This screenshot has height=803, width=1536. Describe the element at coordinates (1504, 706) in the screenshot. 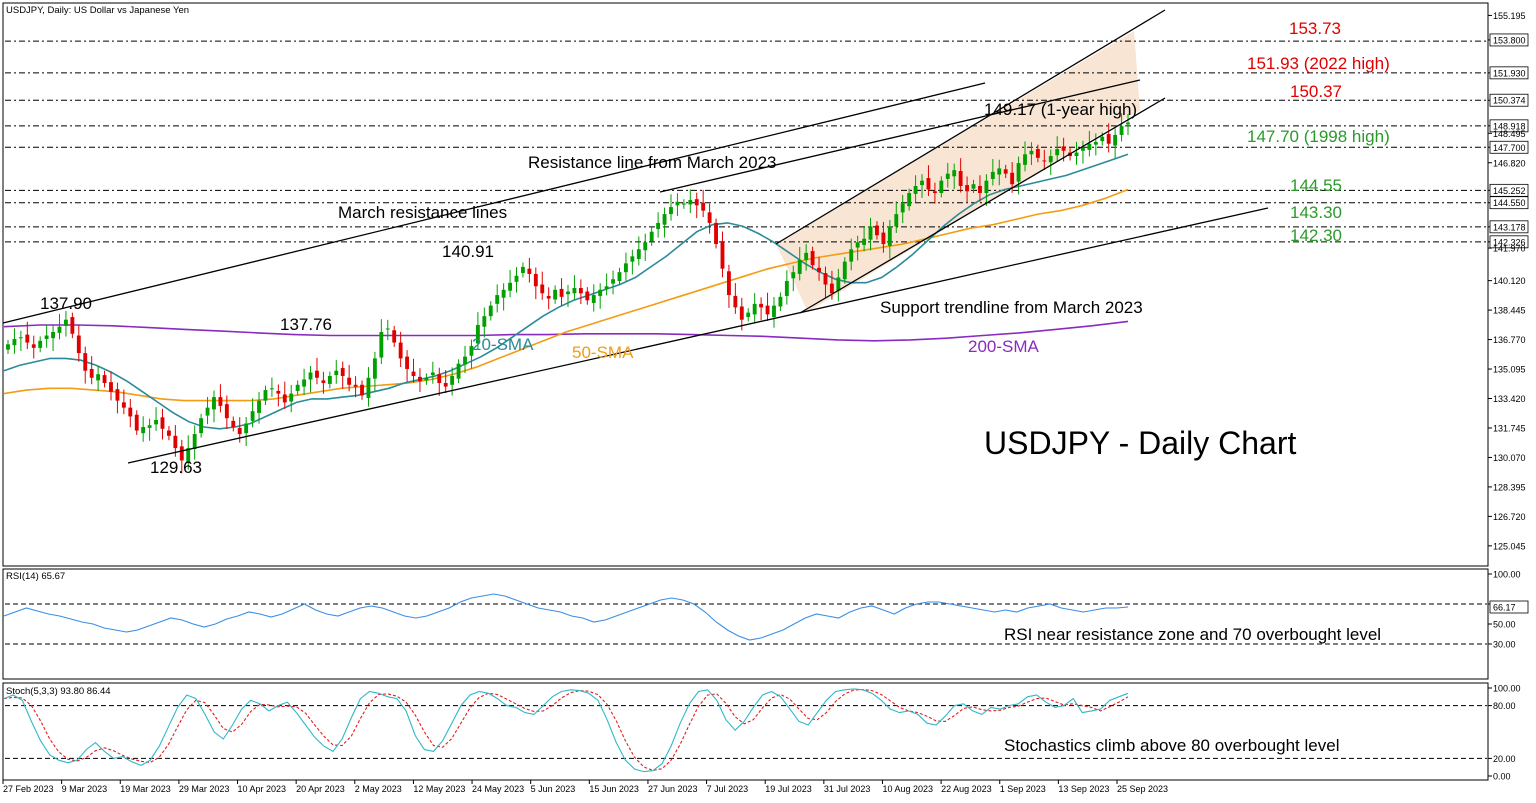

I see `stoch-tick-label: 80.00` at that location.